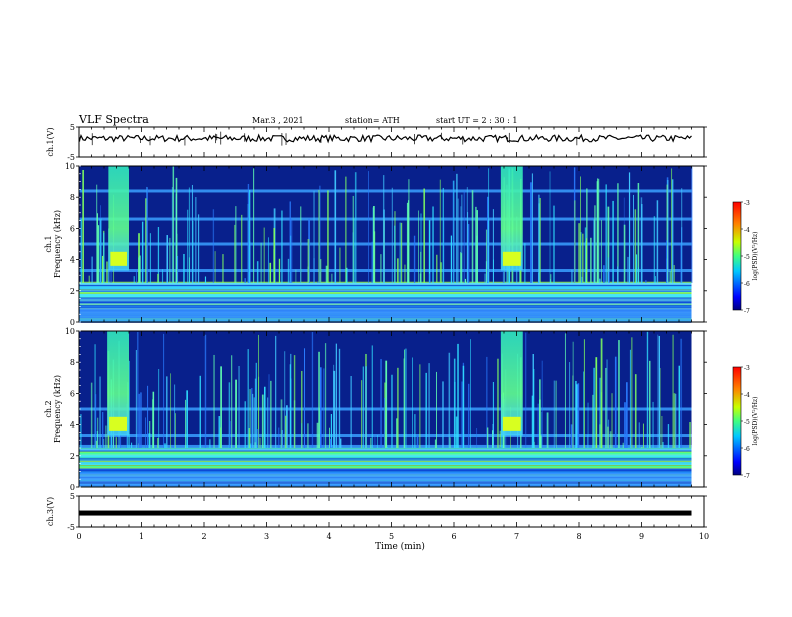 Image resolution: width=792 pixels, height=617 pixels. What do you see at coordinates (50, 511) in the screenshot?
I see `y-axis-label: ch.3(V)` at bounding box center [50, 511].